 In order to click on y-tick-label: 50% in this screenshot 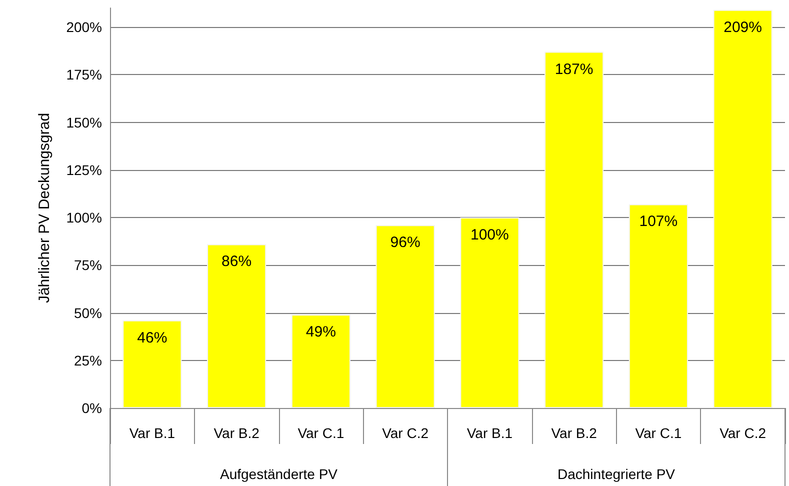, I will do `click(88, 312)`.